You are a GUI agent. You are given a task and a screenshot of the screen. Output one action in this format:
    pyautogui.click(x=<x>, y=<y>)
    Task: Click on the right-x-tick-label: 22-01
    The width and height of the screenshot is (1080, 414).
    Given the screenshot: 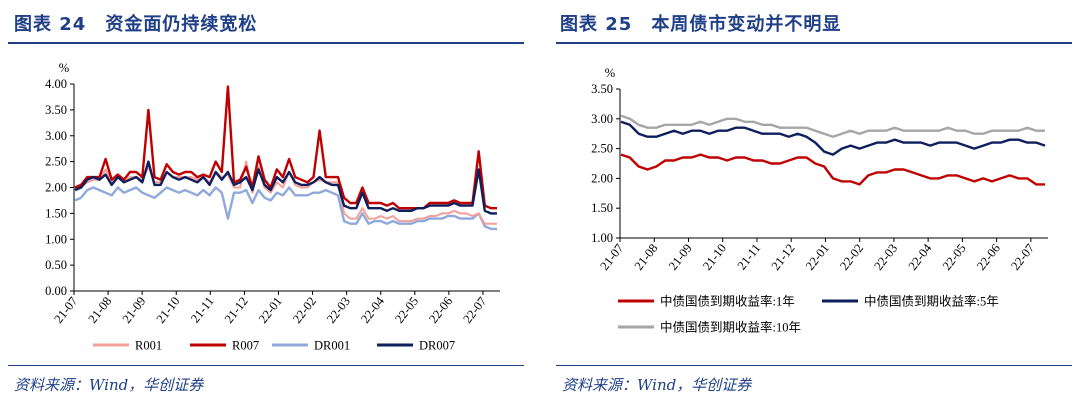 What is the action you would take?
    pyautogui.click(x=817, y=257)
    